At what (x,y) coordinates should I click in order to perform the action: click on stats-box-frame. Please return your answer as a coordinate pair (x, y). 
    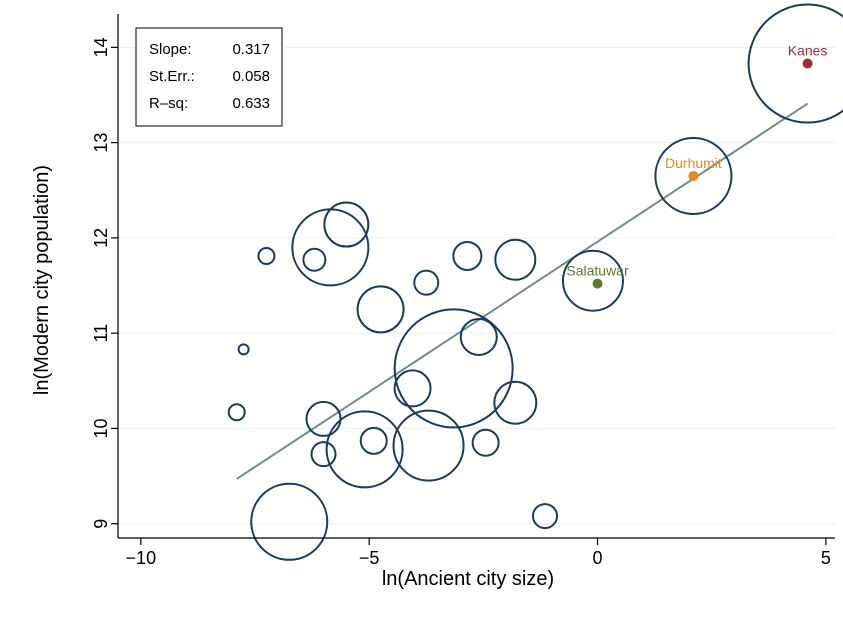
    Looking at the image, I should click on (209, 77).